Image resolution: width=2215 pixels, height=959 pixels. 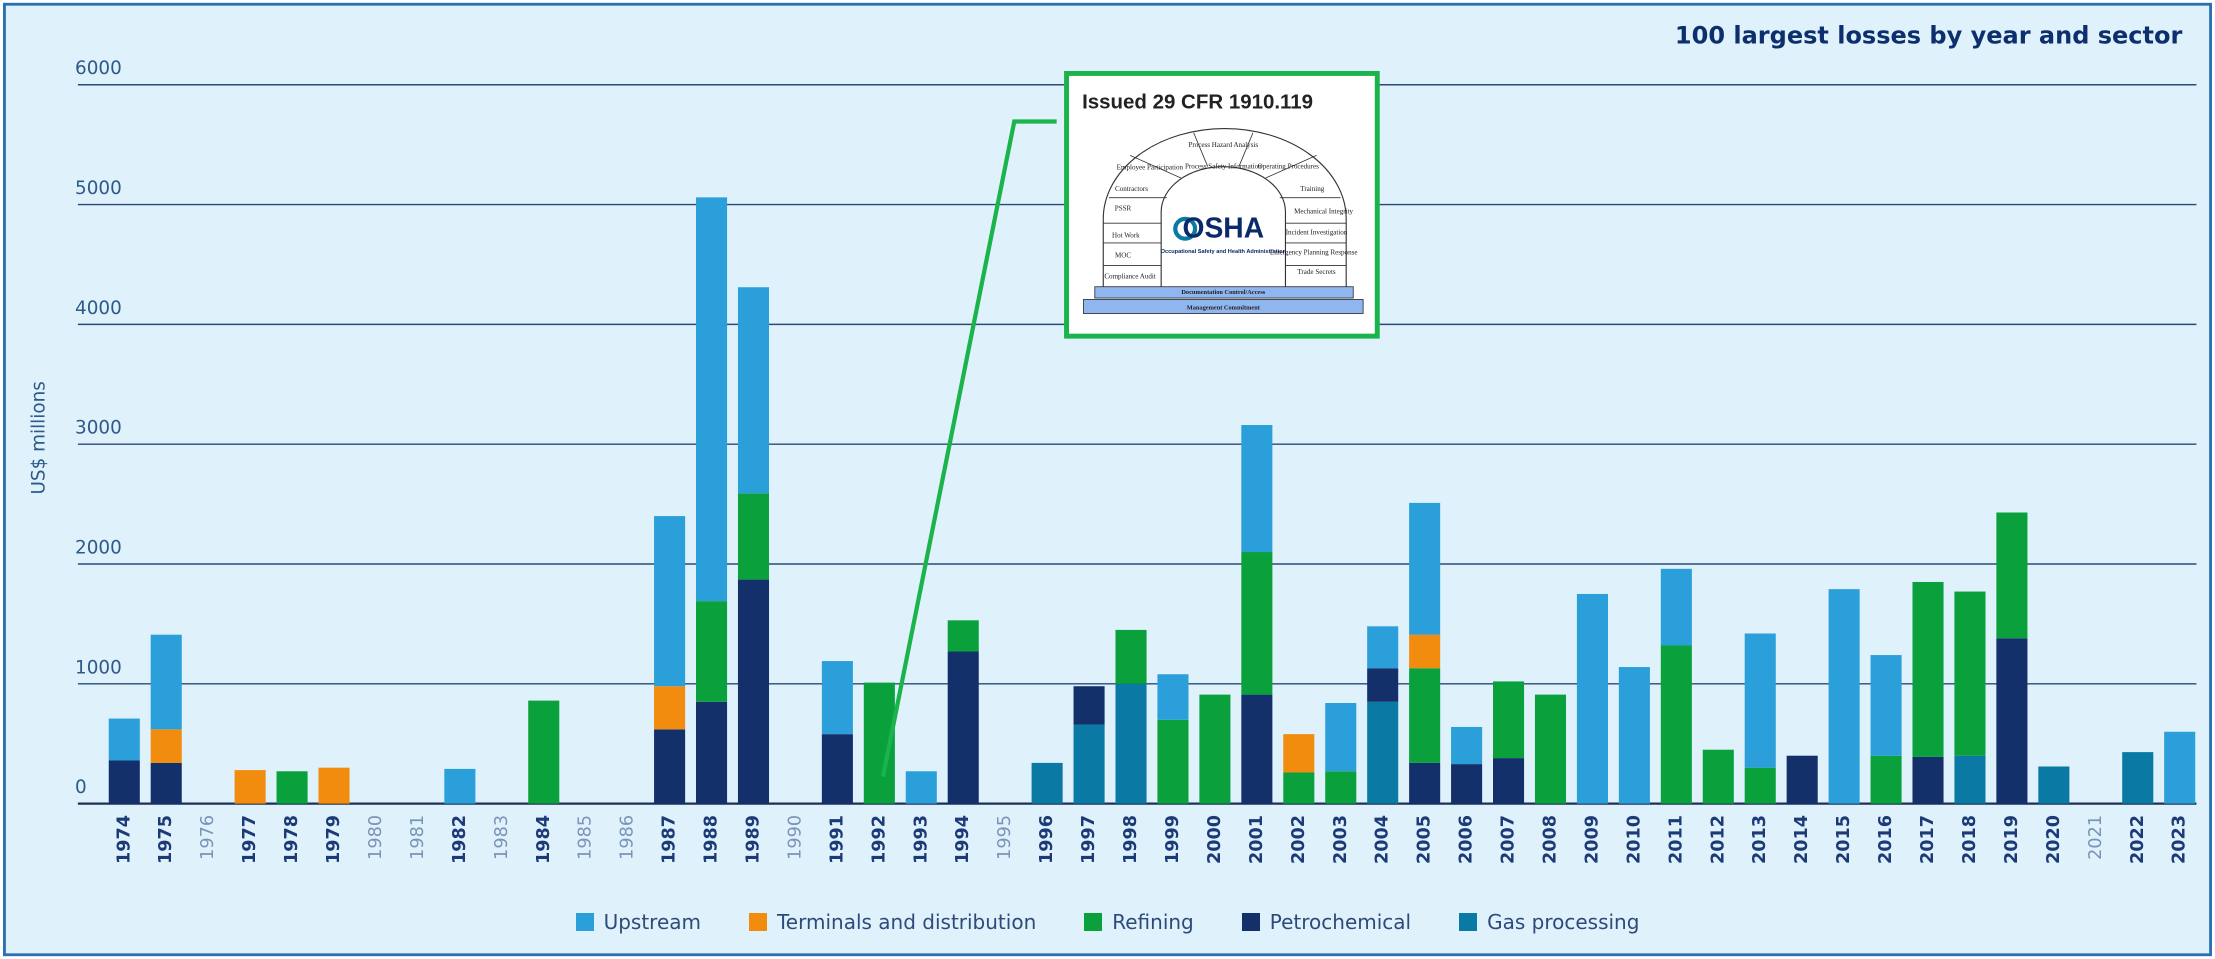 I want to click on legend-label: Refining, so click(x=1153, y=922).